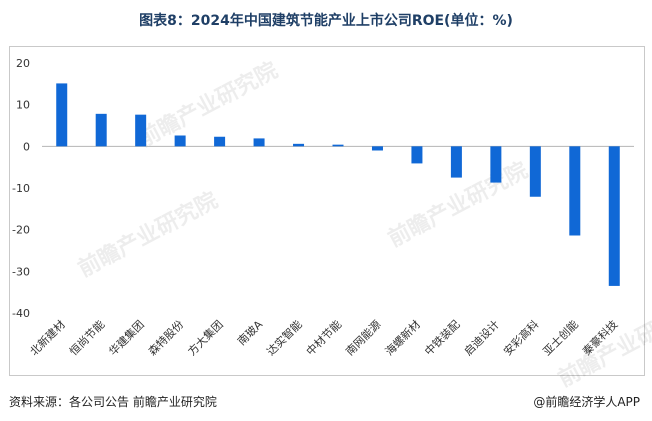 This screenshot has width=652, height=421. Describe the element at coordinates (560, 337) in the screenshot. I see `x-tick-label: 亚士创能` at that location.